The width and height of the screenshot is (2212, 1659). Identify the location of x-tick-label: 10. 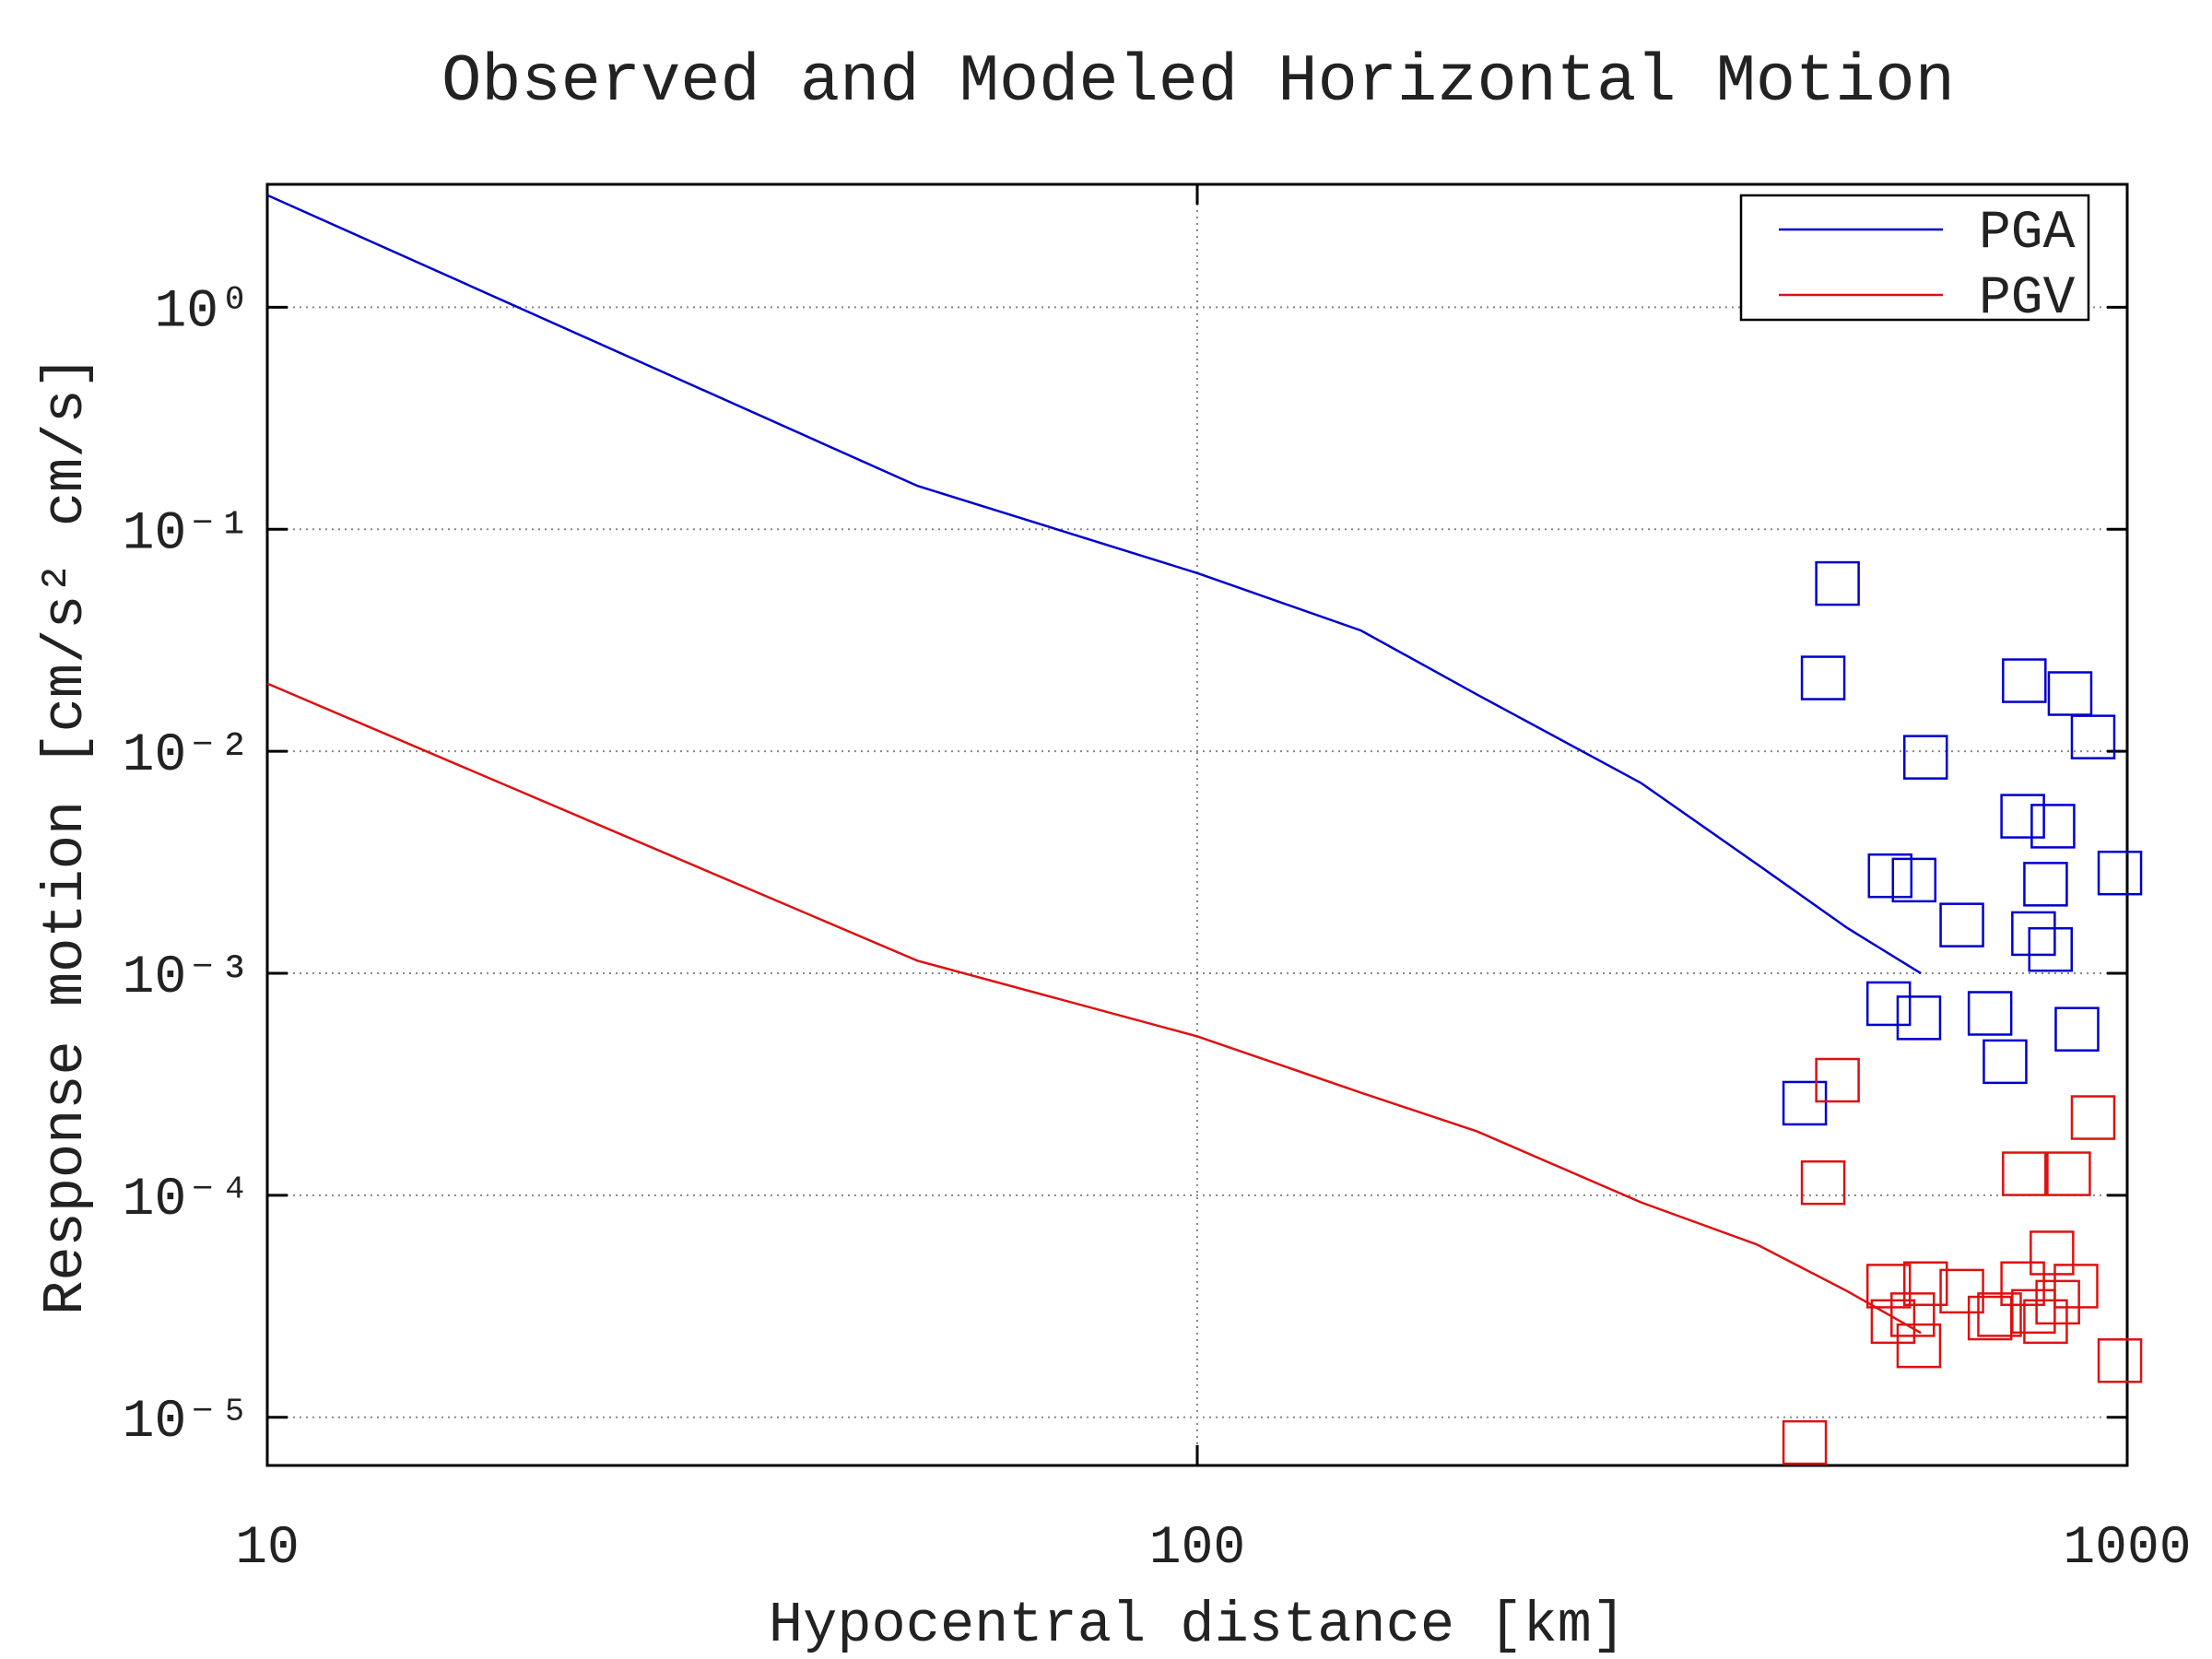
(267, 1549).